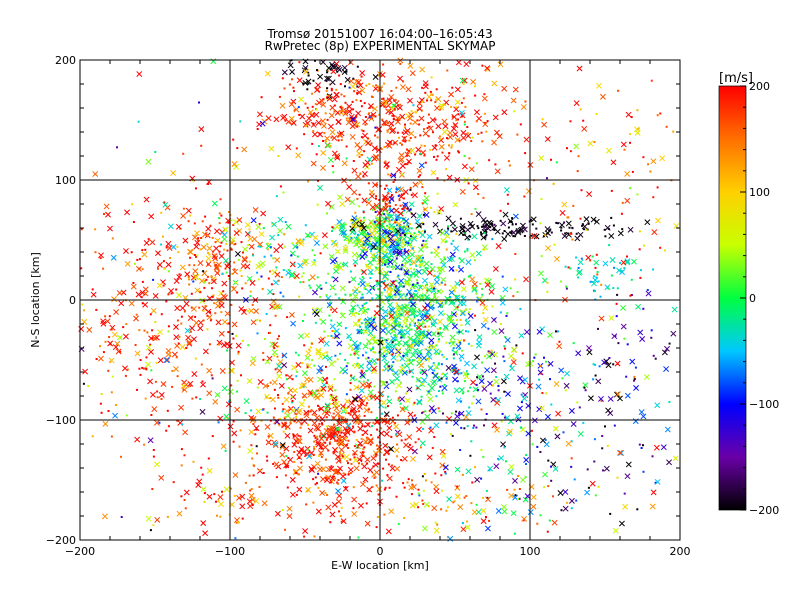  Describe the element at coordinates (764, 510) in the screenshot. I see `colorbar-tick-label: −200` at that location.